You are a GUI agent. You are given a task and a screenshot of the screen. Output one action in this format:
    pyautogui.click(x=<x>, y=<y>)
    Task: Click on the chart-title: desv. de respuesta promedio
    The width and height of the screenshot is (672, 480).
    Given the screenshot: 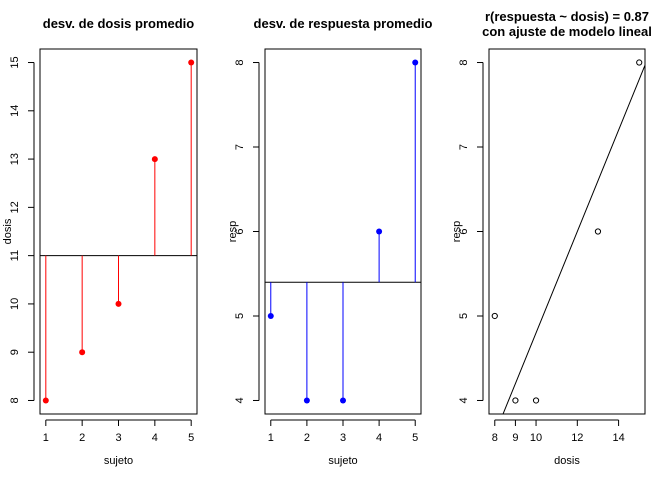 What is the action you would take?
    pyautogui.click(x=343, y=23)
    